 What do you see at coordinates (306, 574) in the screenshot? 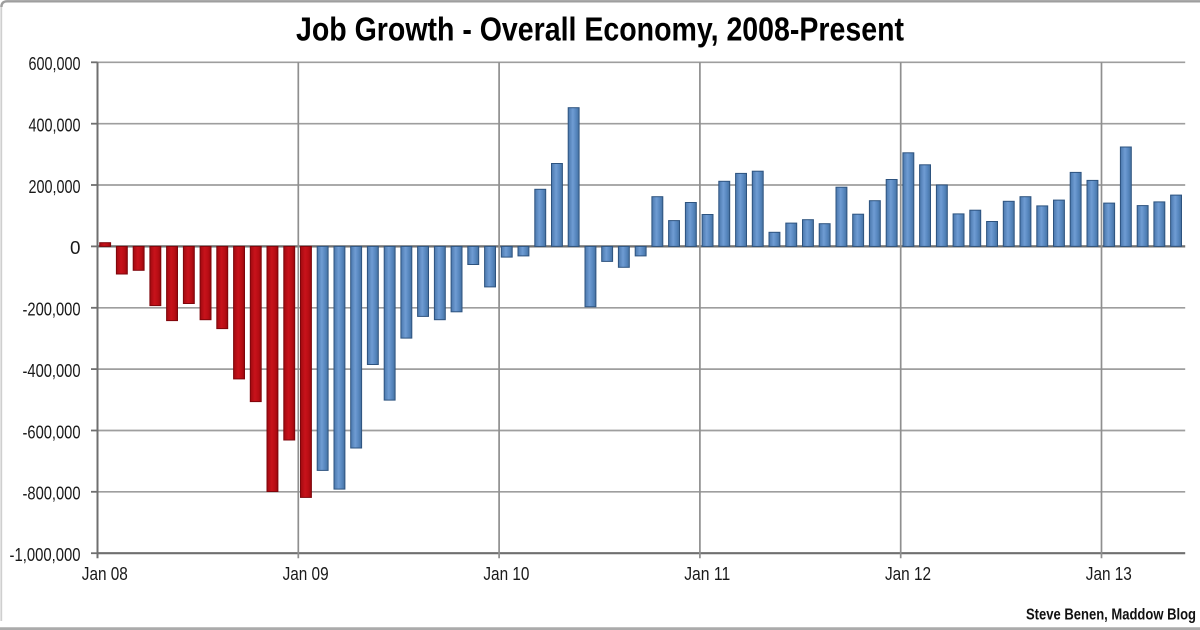
I see `svg-text: Jan 09` at bounding box center [306, 574].